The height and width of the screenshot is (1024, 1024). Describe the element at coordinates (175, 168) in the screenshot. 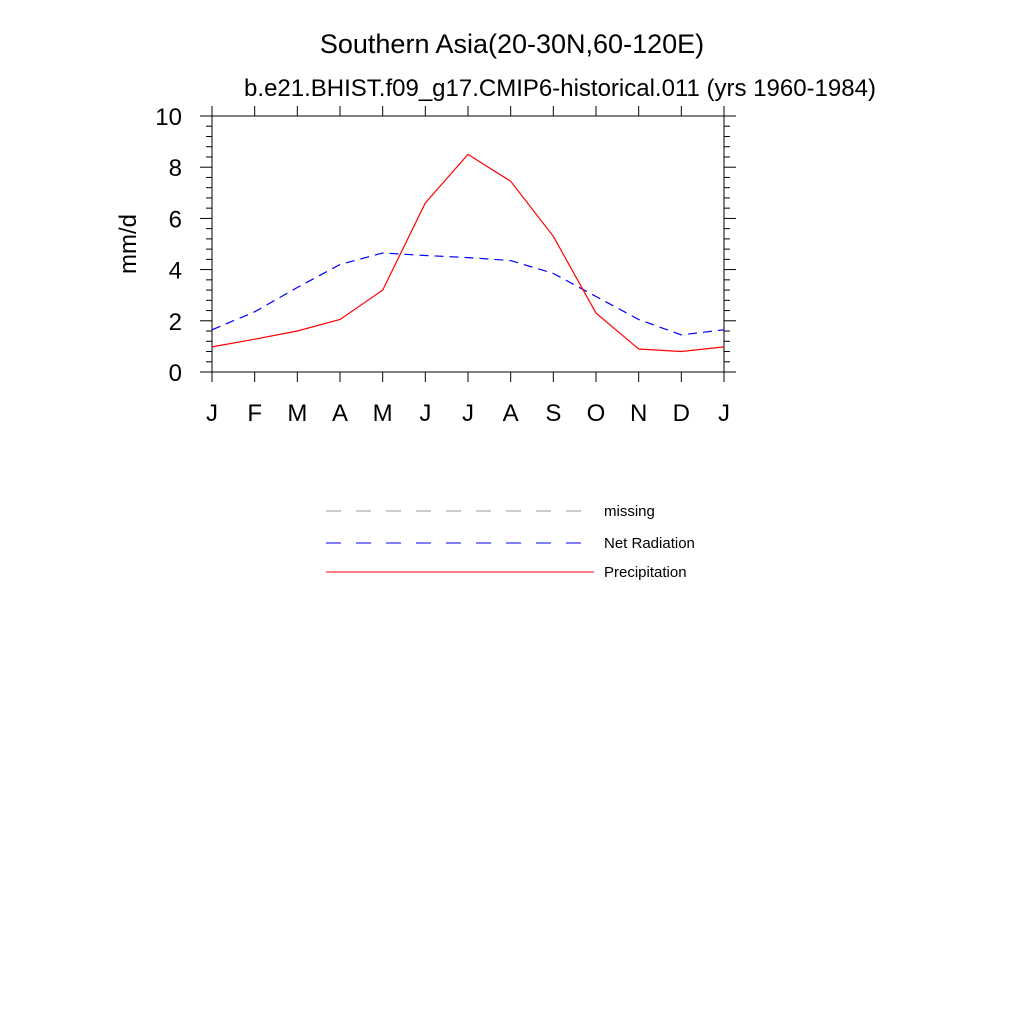

I see `y-tick-label: 8` at that location.